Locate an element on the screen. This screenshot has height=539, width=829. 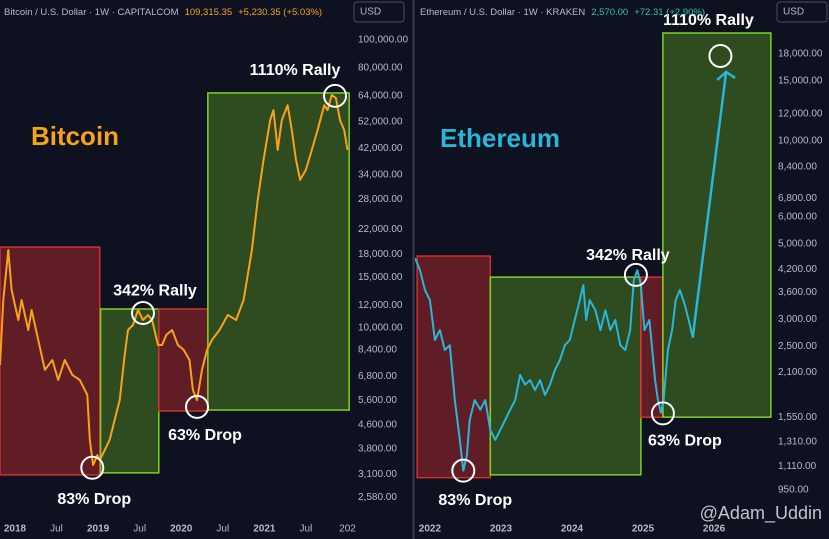
y-tick-label: 1,310.00 is located at coordinates (797, 442).